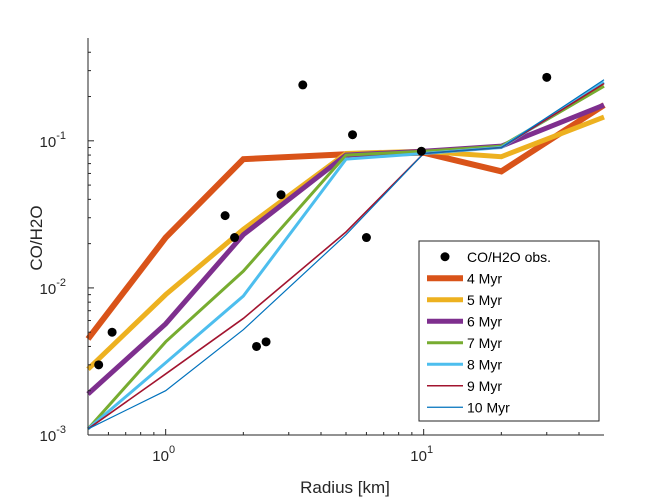  I want to click on legend-entry-label: 9 Myr, so click(484, 386).